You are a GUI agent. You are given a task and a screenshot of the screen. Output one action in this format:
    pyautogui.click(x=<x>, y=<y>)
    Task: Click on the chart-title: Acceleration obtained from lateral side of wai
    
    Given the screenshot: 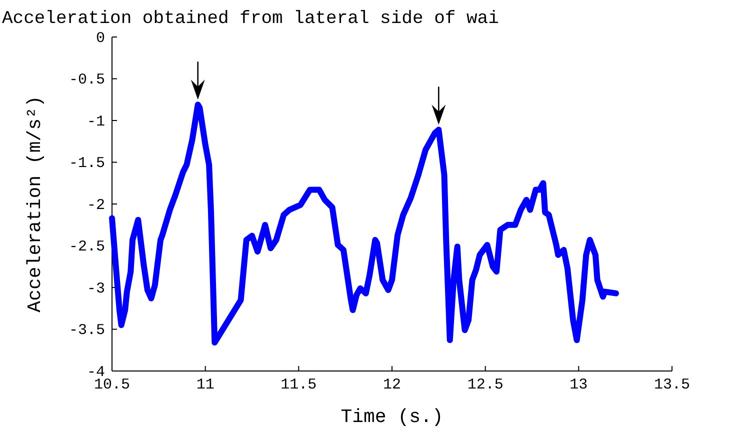 What is the action you would take?
    pyautogui.click(x=250, y=19)
    